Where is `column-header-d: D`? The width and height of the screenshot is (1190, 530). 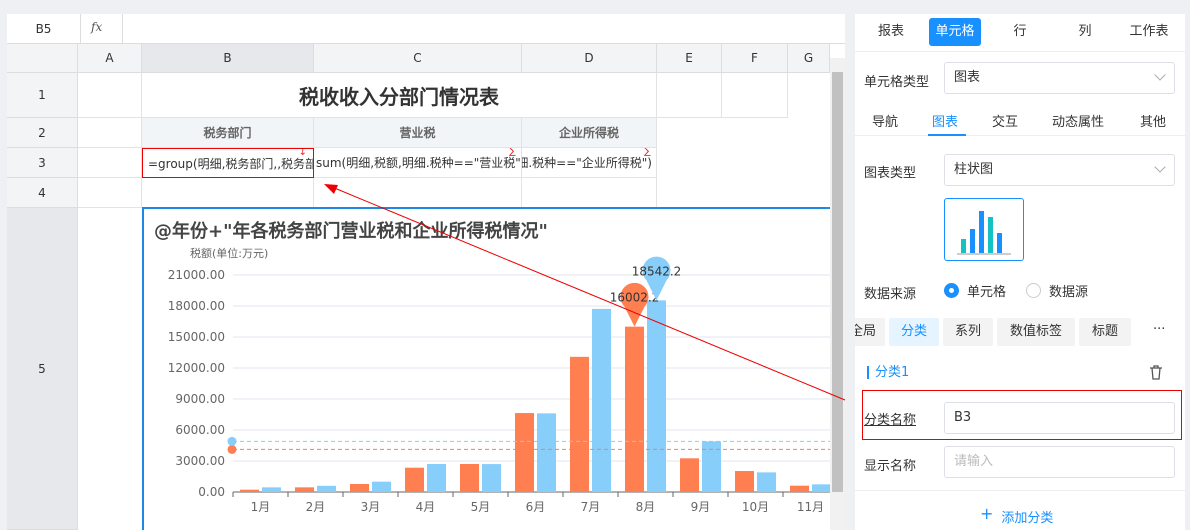 column-header-d: D is located at coordinates (589, 58).